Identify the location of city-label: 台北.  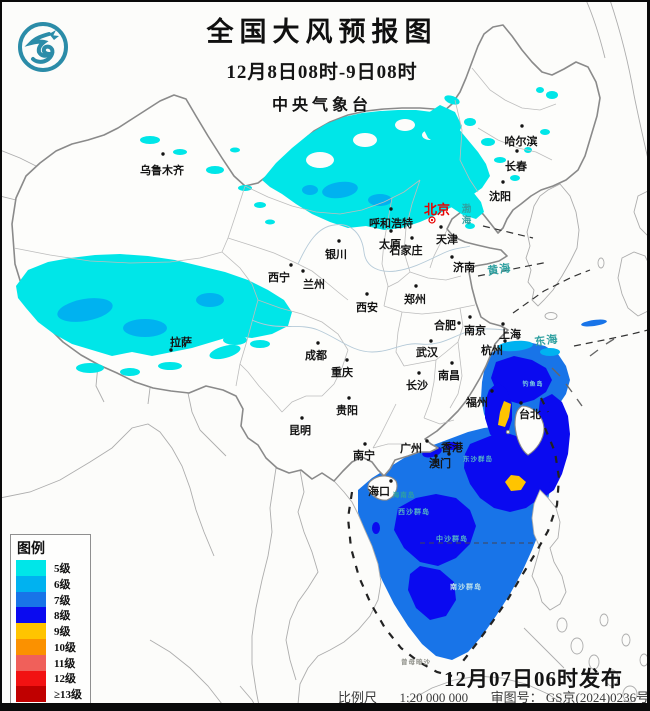
(530, 414).